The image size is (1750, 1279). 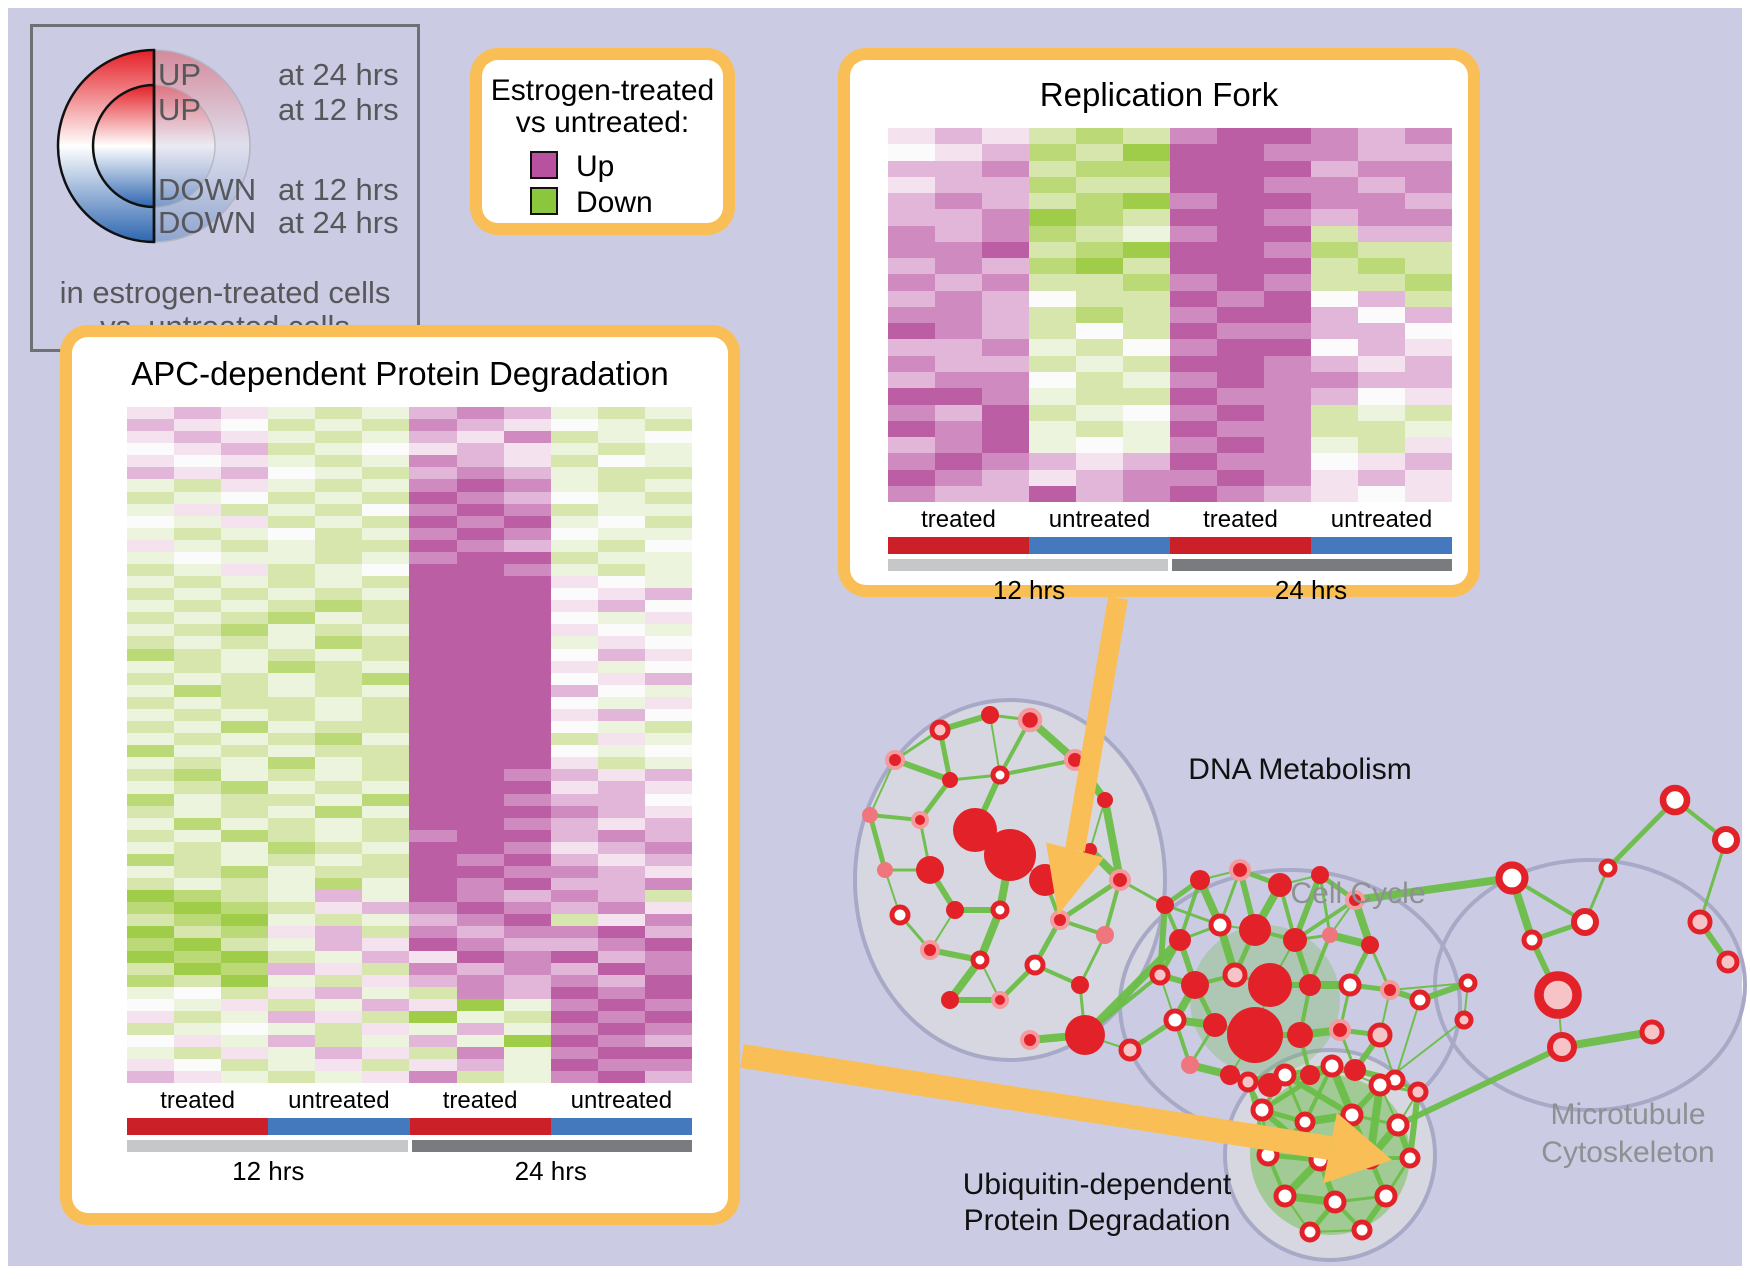 I want to click on legend-row-down-12: DOWN at 12 hrs, so click(x=278, y=189).